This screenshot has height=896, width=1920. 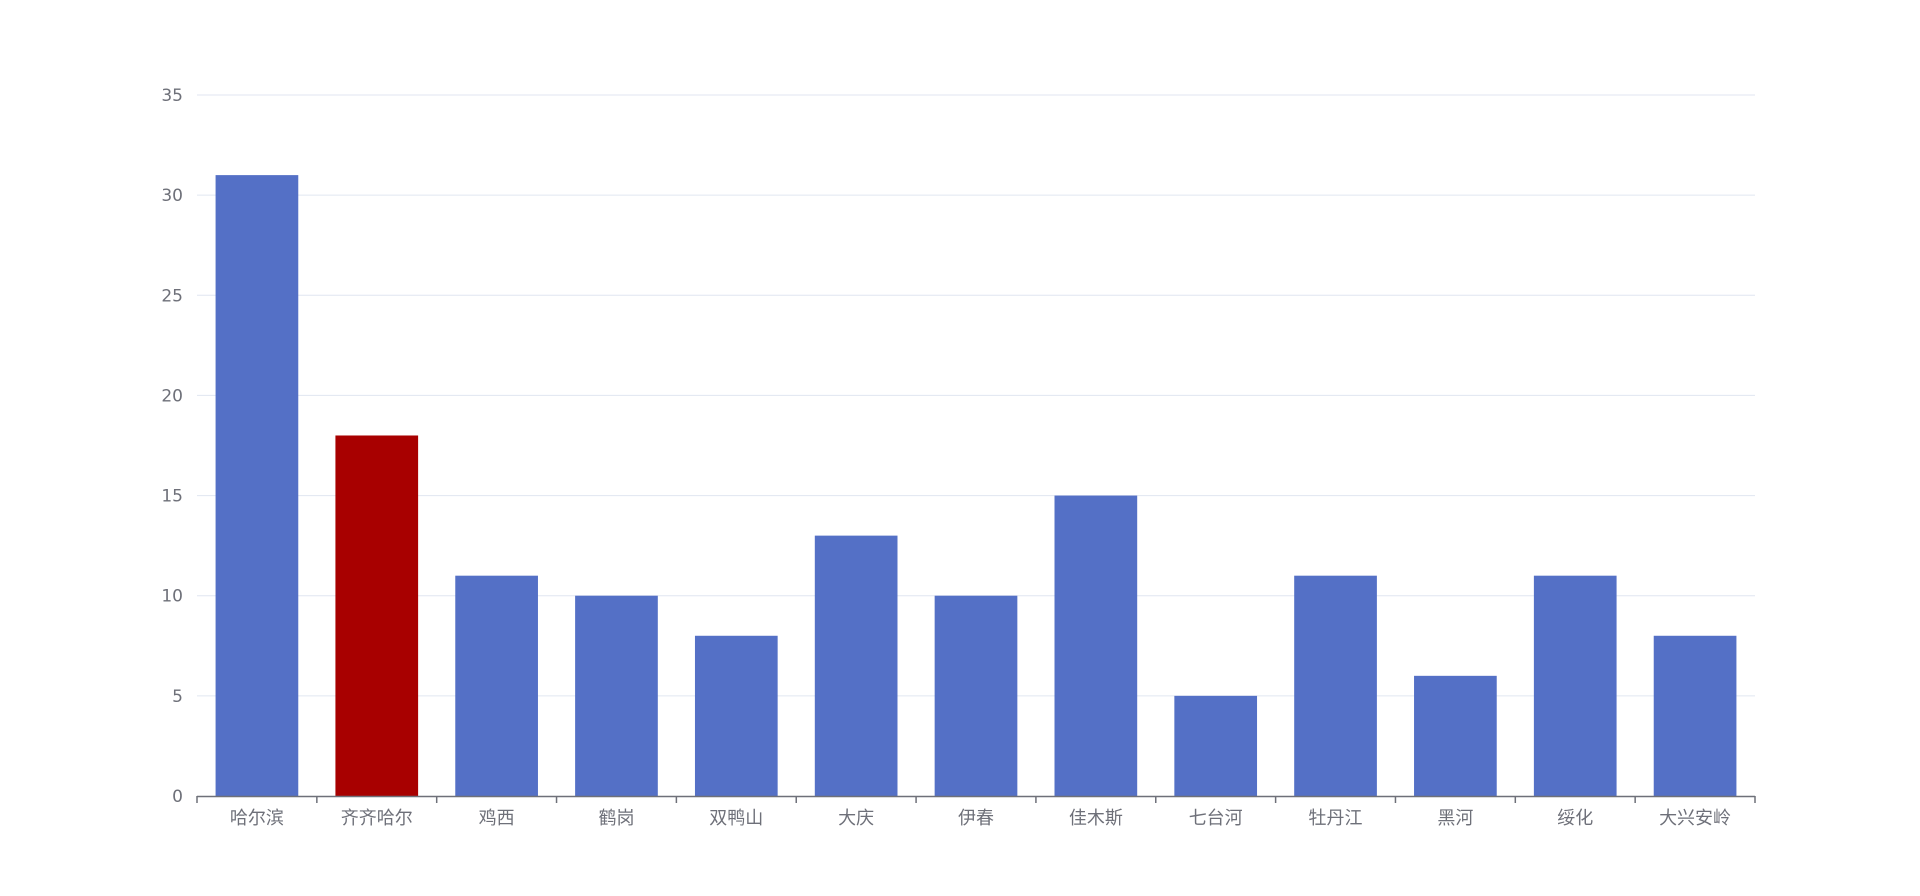 What do you see at coordinates (856, 665) in the screenshot?
I see `bar-大庆` at bounding box center [856, 665].